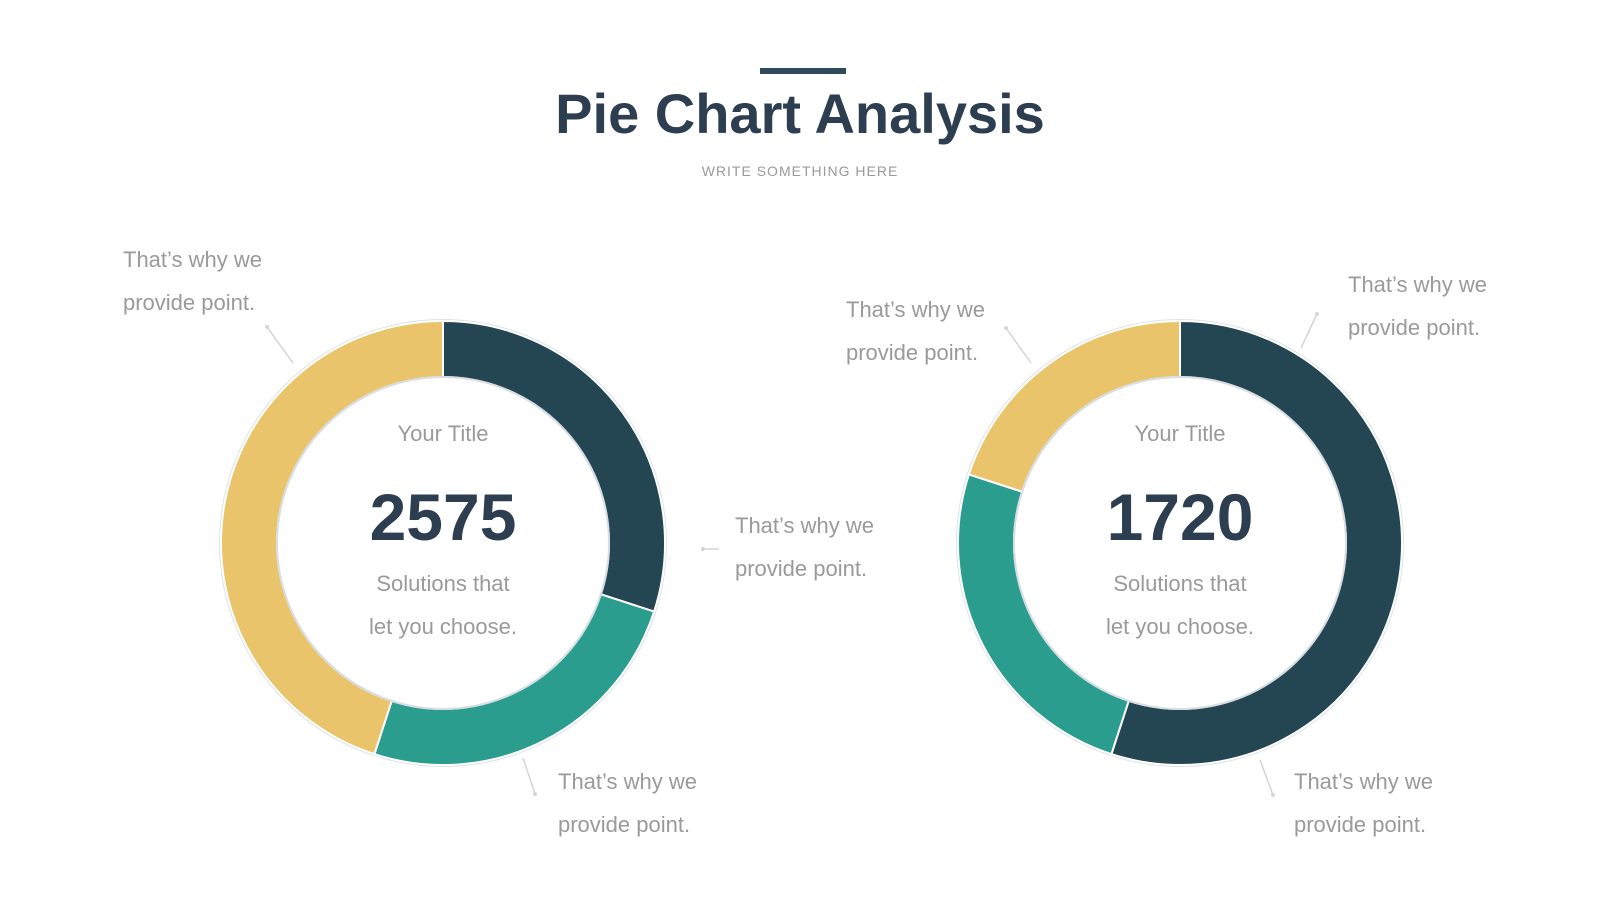 The width and height of the screenshot is (1600, 900). I want to click on donut-center-value: 2575, so click(443, 517).